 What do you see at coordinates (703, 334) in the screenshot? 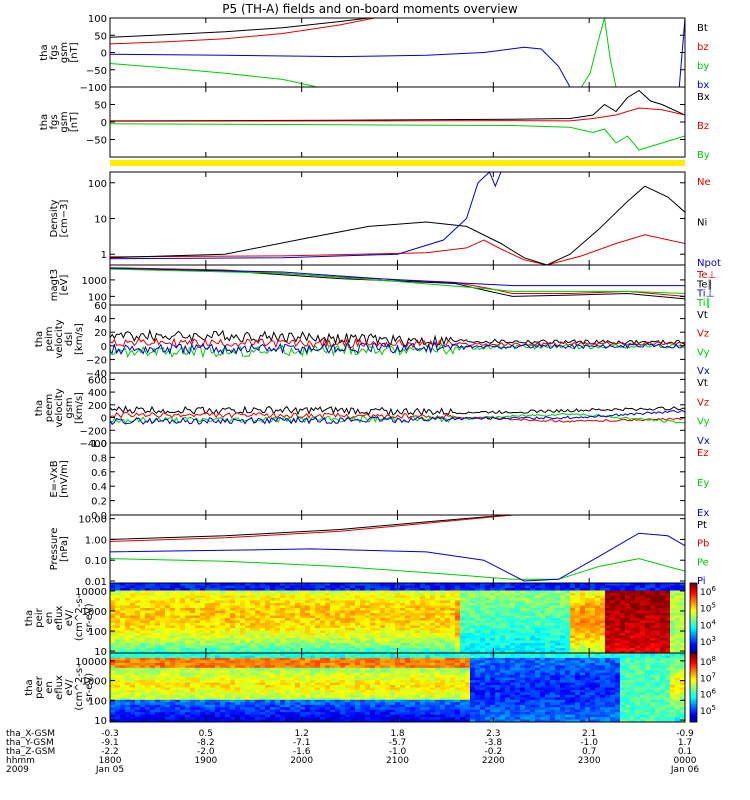
I see `legend-entry: Vz` at bounding box center [703, 334].